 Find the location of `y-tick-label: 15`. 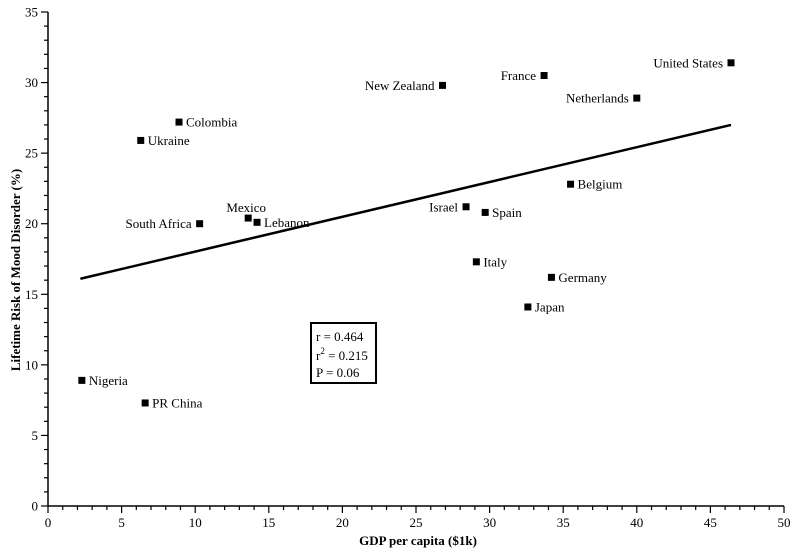

y-tick-label: 15 is located at coordinates (31, 294).